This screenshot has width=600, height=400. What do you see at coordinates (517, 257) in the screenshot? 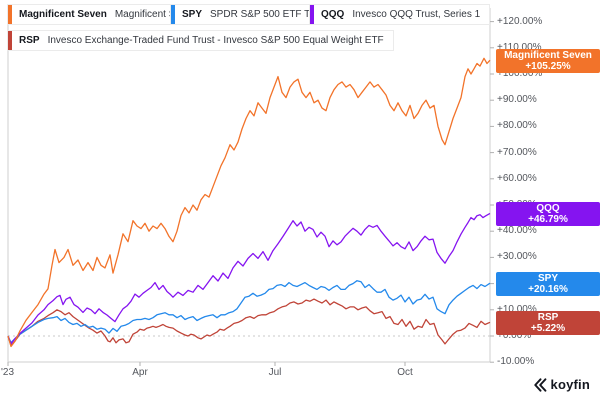
I see `y-axis-label: +30.00%` at bounding box center [517, 257].